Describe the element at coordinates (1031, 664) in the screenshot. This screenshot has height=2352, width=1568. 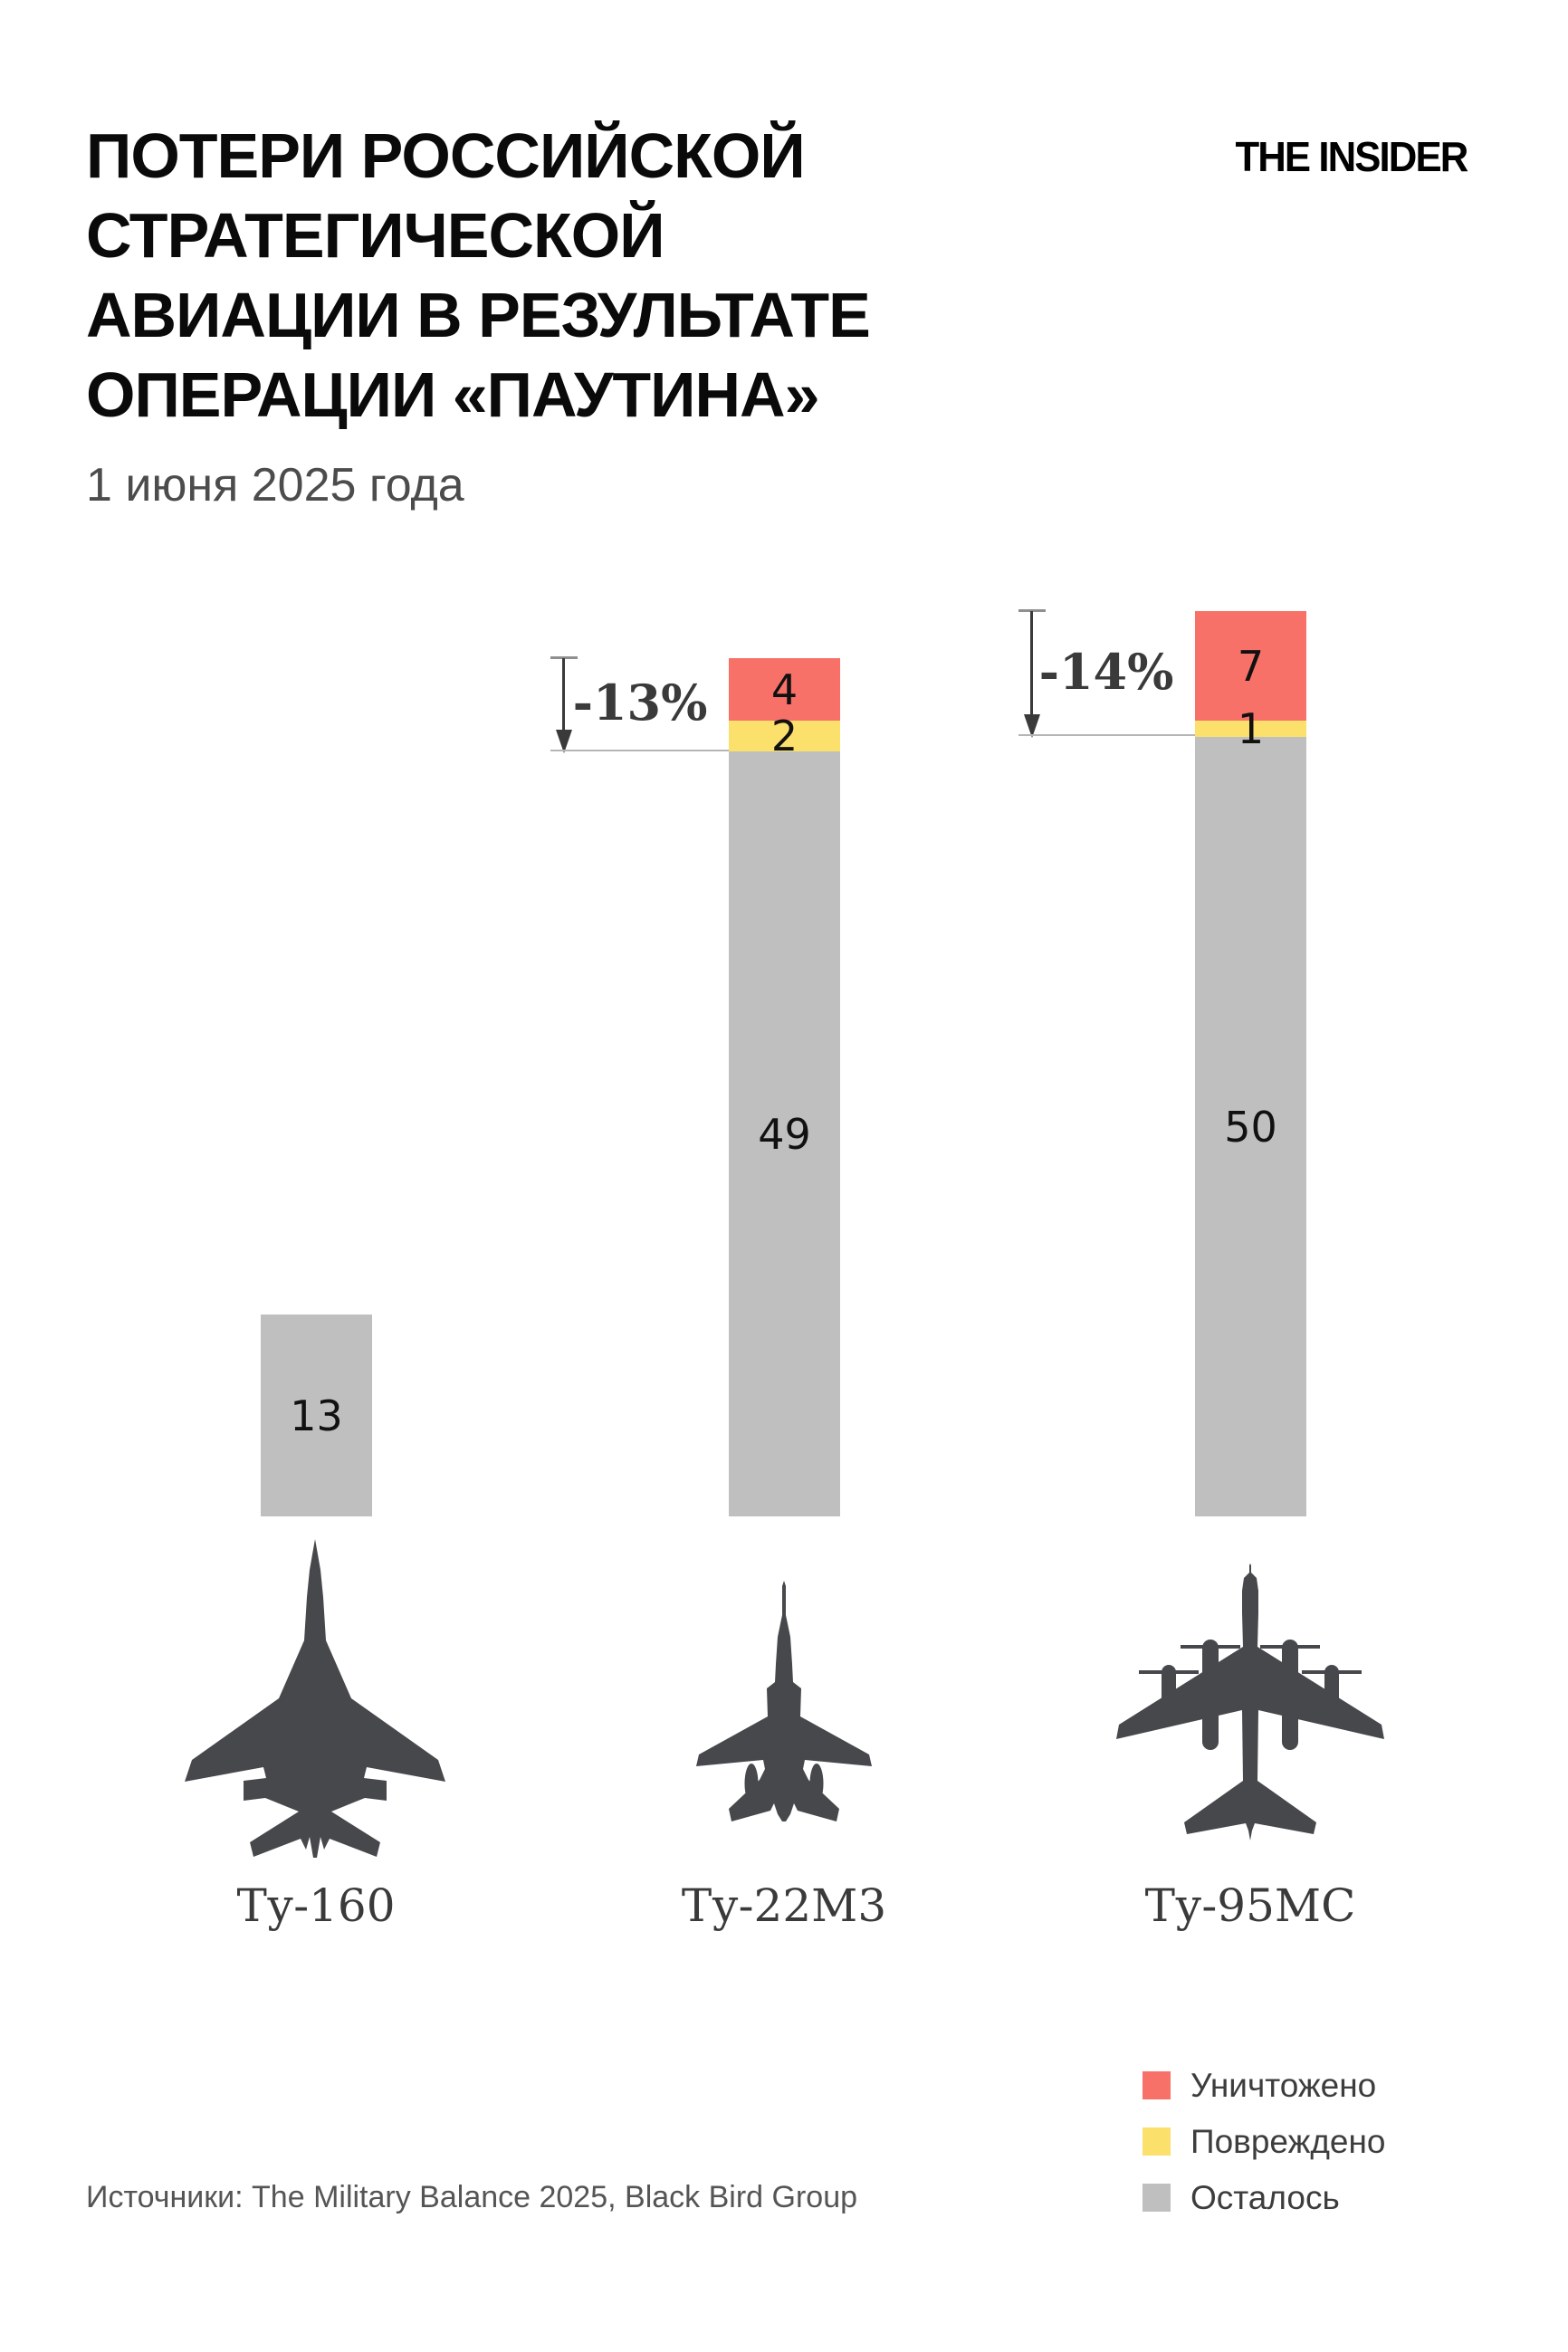
I see `tu95ms-drop-arrow-line` at that location.